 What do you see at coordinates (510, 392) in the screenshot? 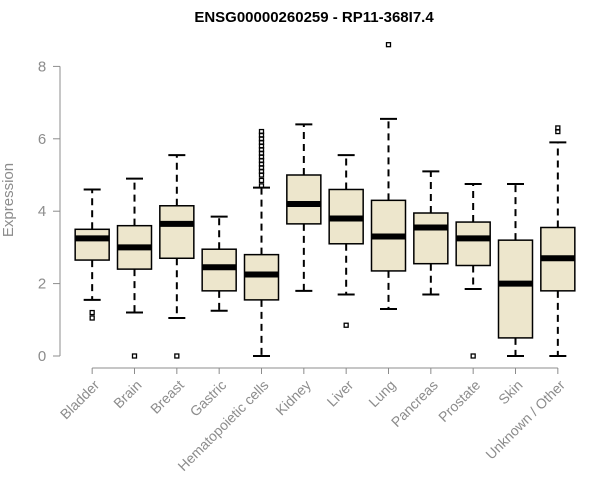
I see `x-tick-label: Skin` at bounding box center [510, 392].